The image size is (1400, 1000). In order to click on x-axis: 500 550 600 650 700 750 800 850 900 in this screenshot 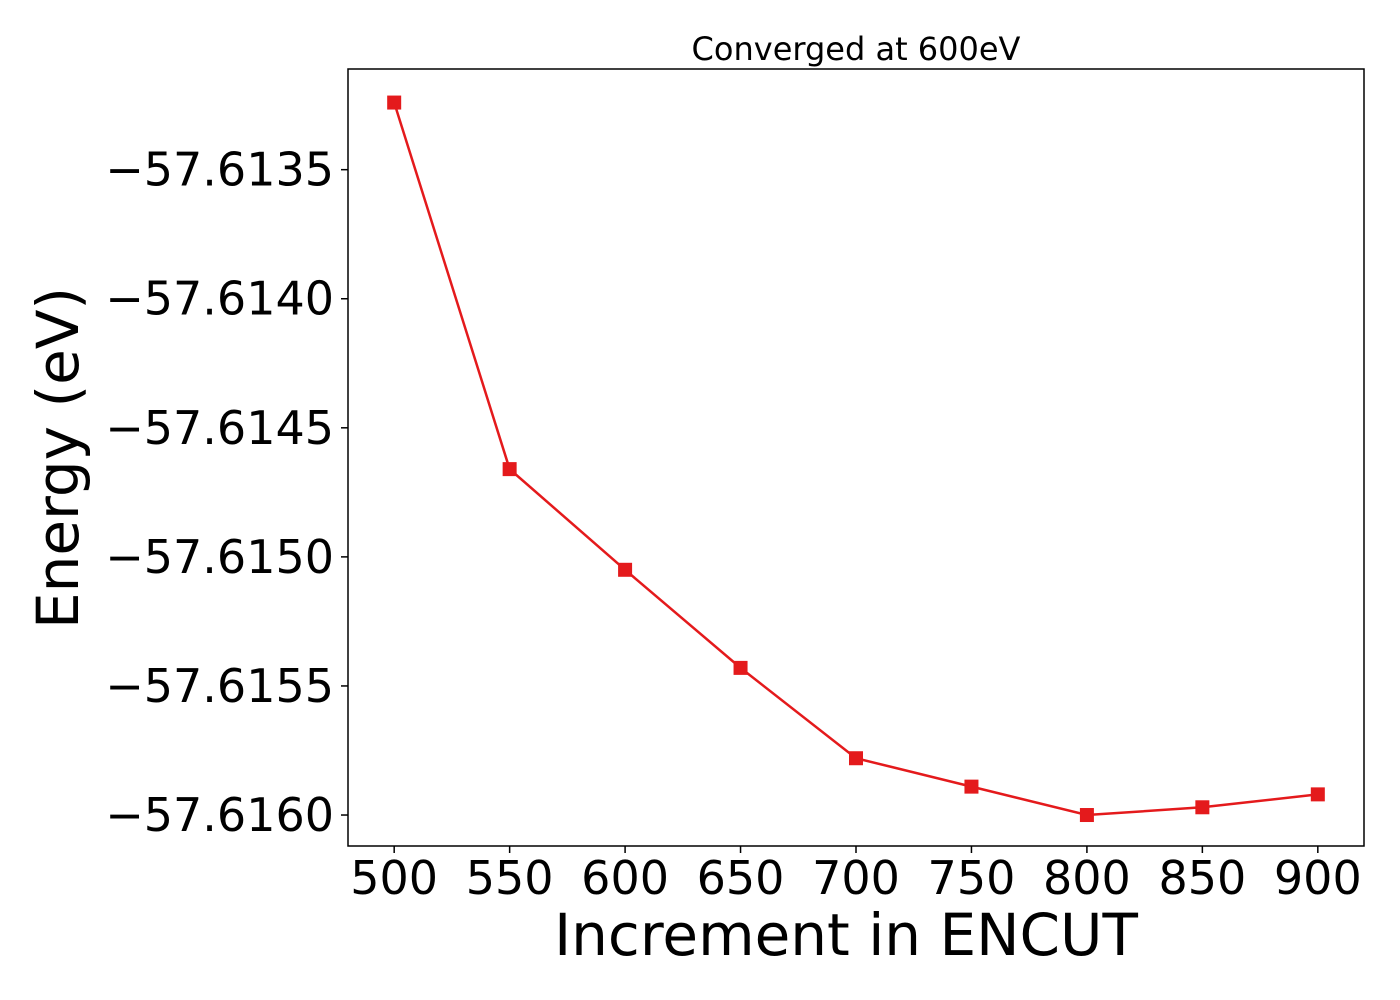, I will do `click(856, 875)`.